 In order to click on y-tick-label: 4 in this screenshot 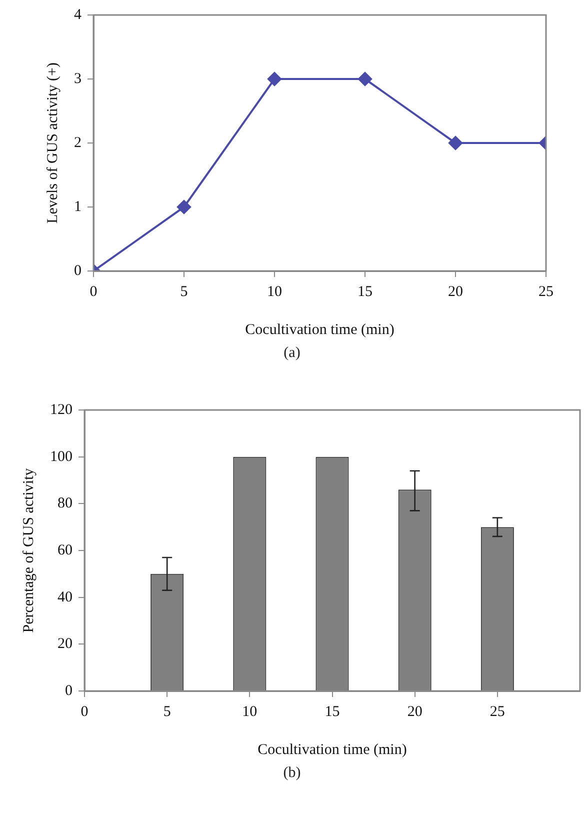, I will do `click(78, 14)`.